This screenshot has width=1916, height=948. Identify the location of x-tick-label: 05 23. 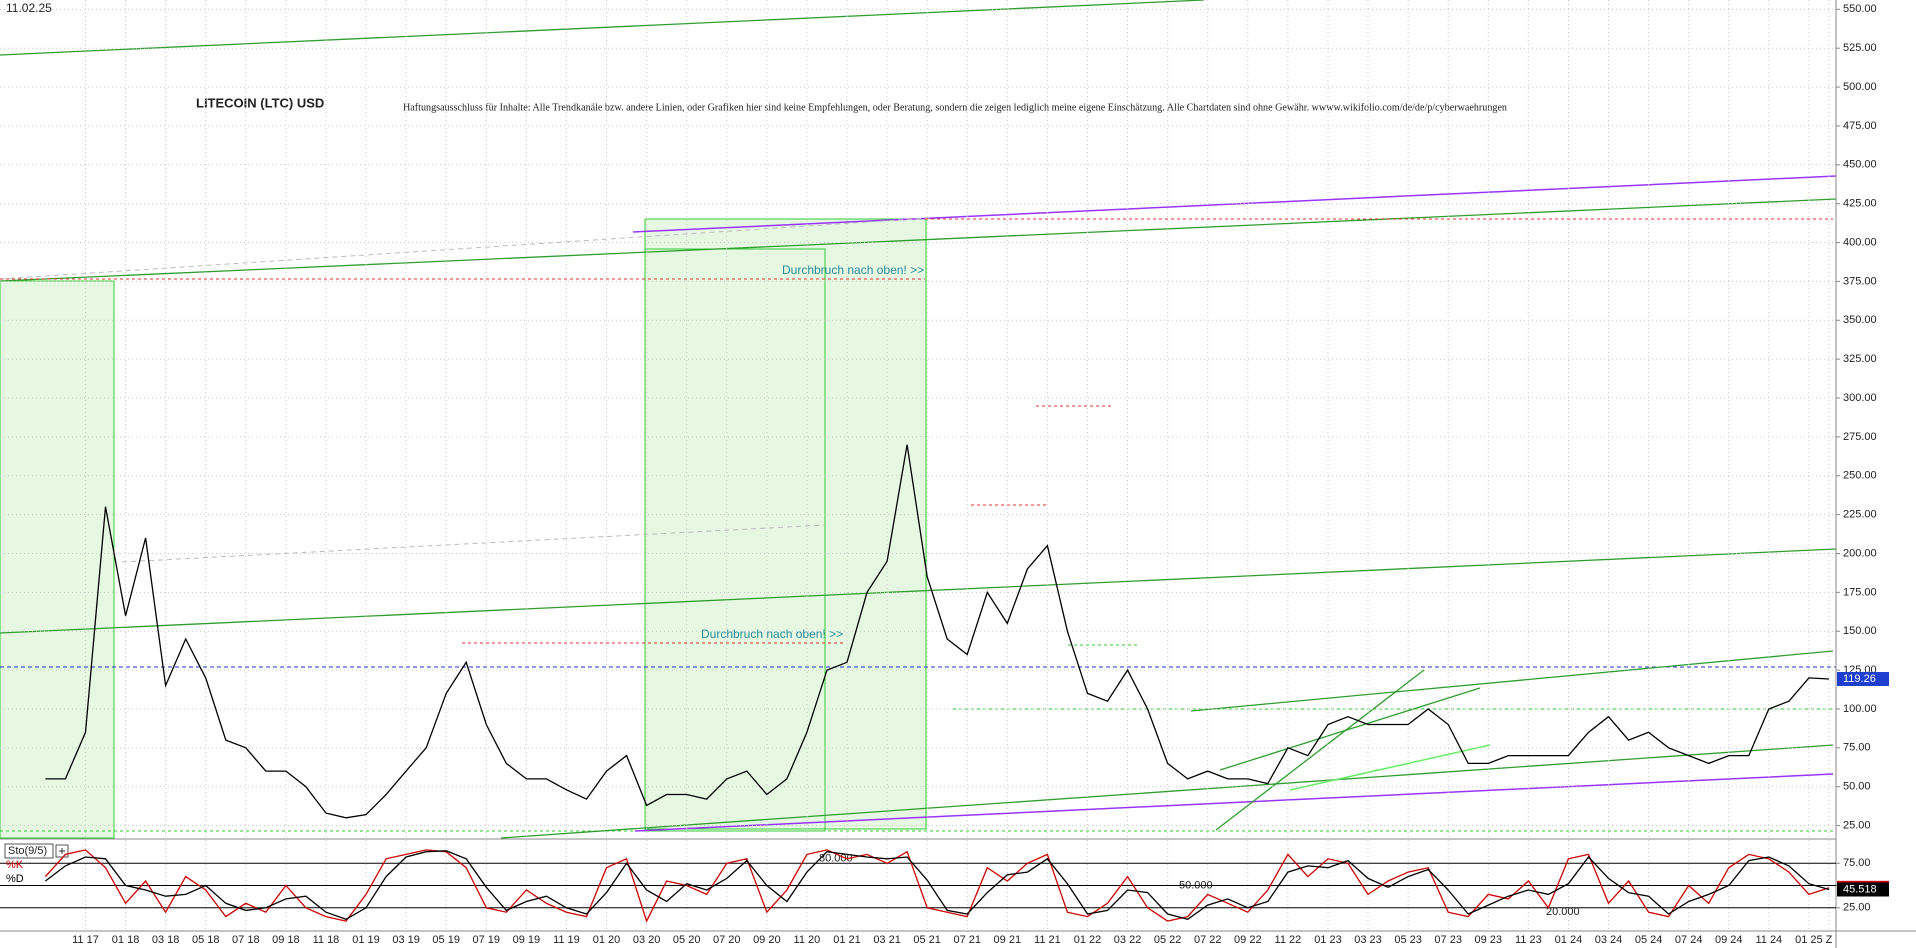
(1408, 940).